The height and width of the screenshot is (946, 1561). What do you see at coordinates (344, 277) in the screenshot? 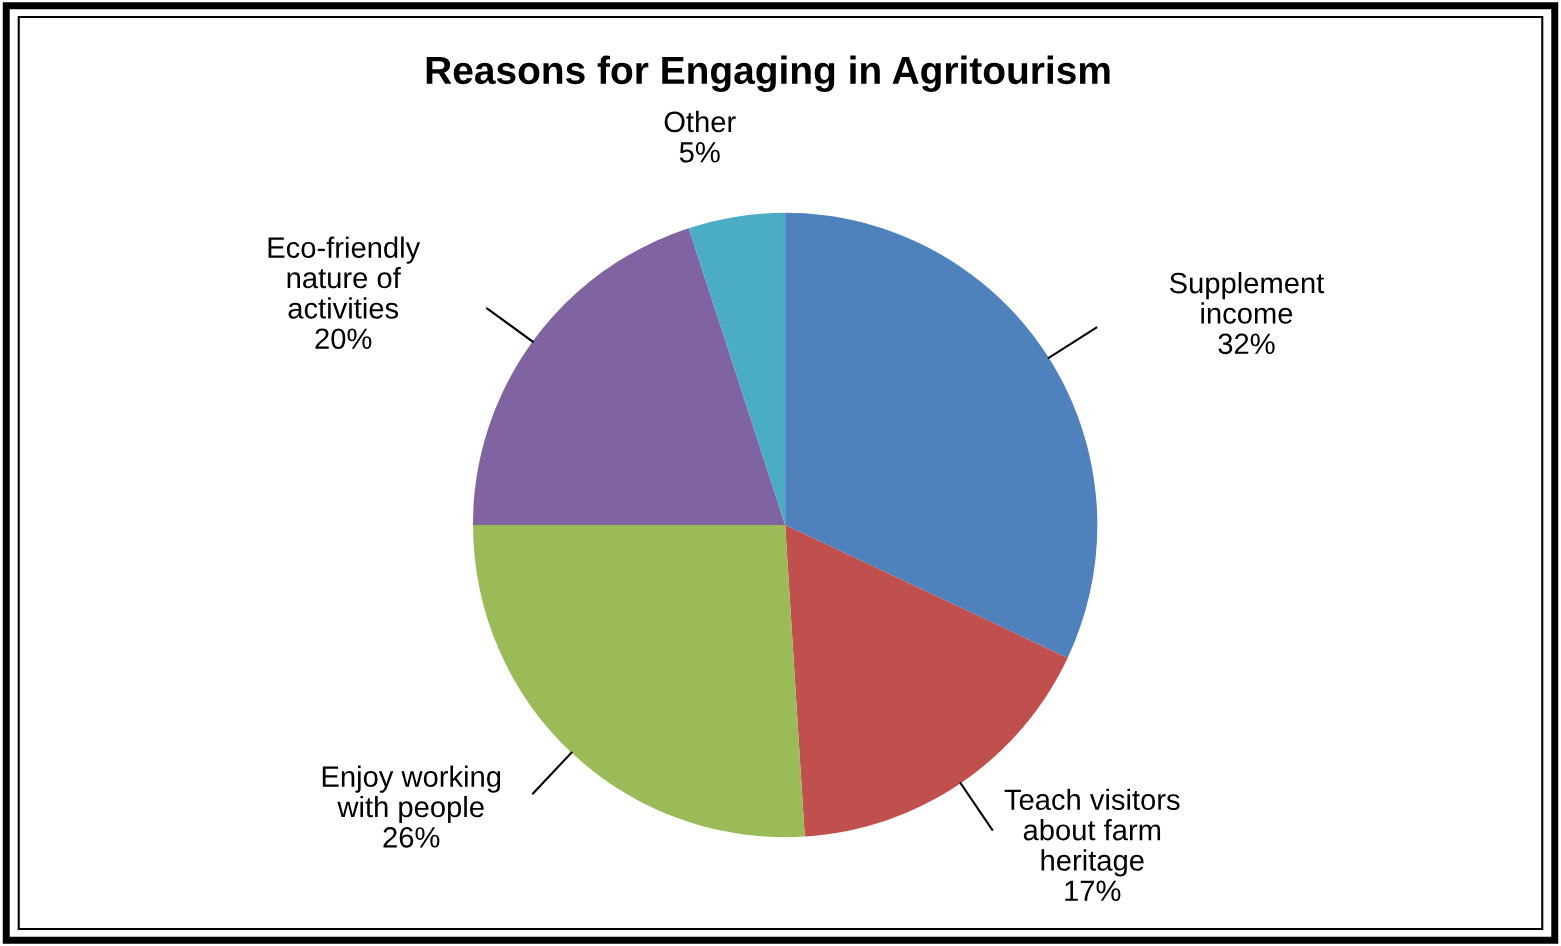
I see `slice-label: Eco-friendly nature of activities` at bounding box center [344, 277].